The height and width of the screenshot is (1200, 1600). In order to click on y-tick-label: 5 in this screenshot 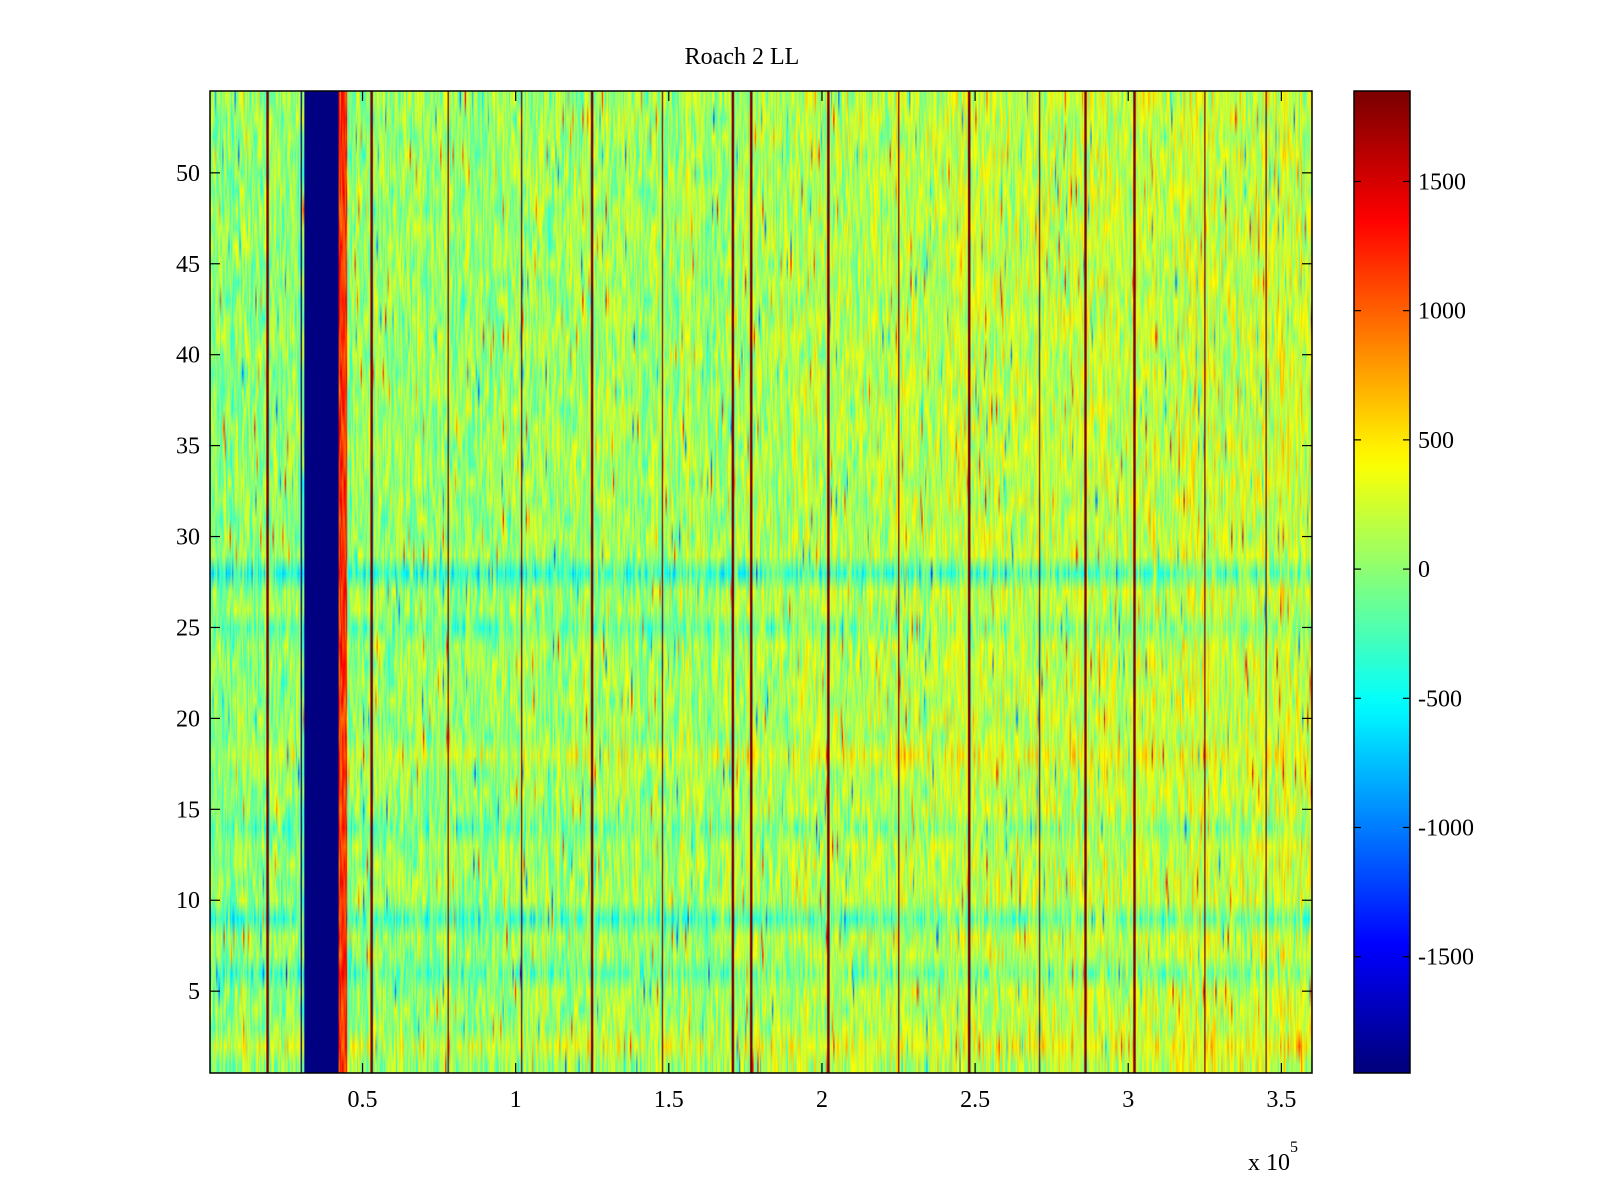, I will do `click(194, 992)`.